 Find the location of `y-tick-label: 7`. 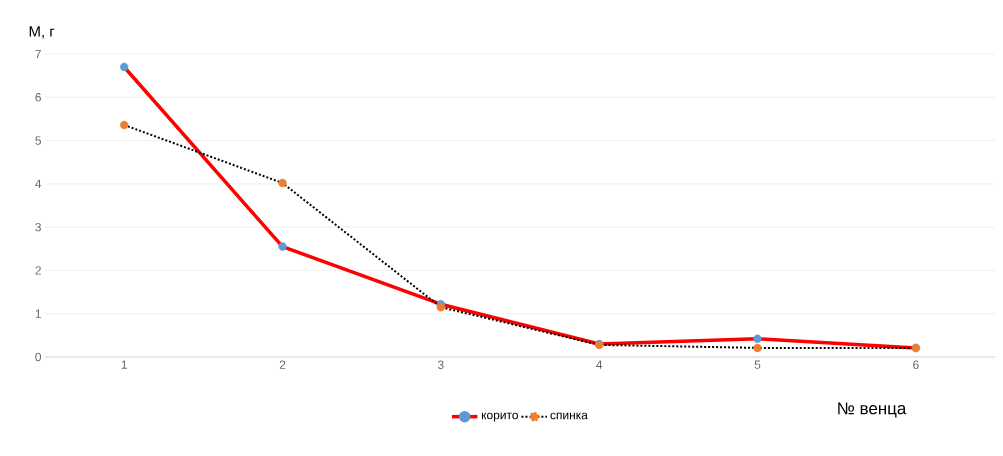

y-tick-label: 7 is located at coordinates (38, 54).